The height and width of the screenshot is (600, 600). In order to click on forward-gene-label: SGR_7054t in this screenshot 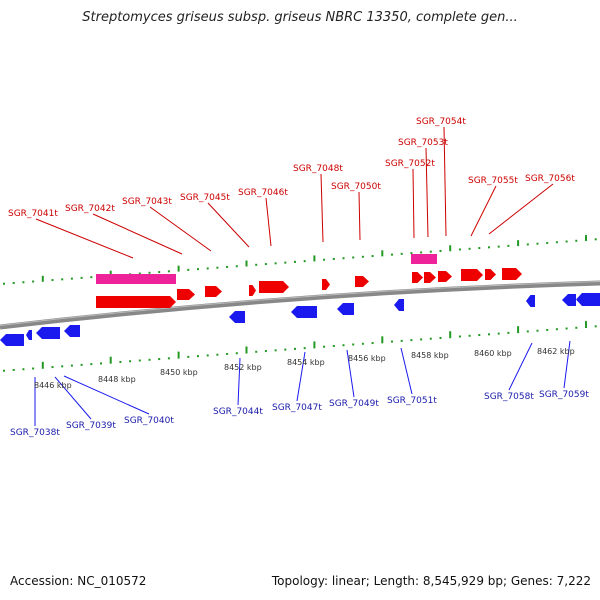, I will do `click(441, 122)`.